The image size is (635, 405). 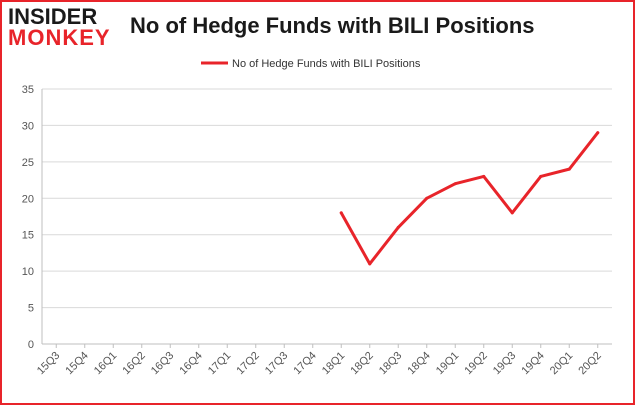 I want to click on x-tick-label: 17Q3, so click(x=277, y=364).